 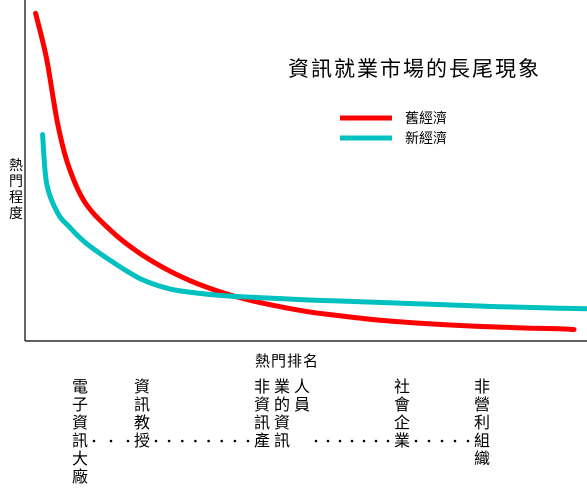 What do you see at coordinates (393, 129) in the screenshot?
I see `legend: 舊經濟 新經濟` at bounding box center [393, 129].